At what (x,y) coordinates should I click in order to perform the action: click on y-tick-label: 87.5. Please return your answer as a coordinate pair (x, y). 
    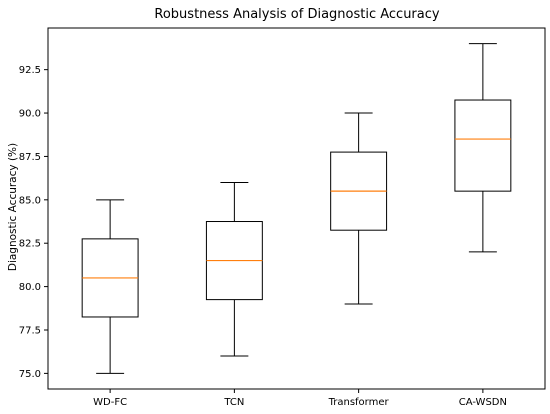
    Looking at the image, I should click on (30, 157).